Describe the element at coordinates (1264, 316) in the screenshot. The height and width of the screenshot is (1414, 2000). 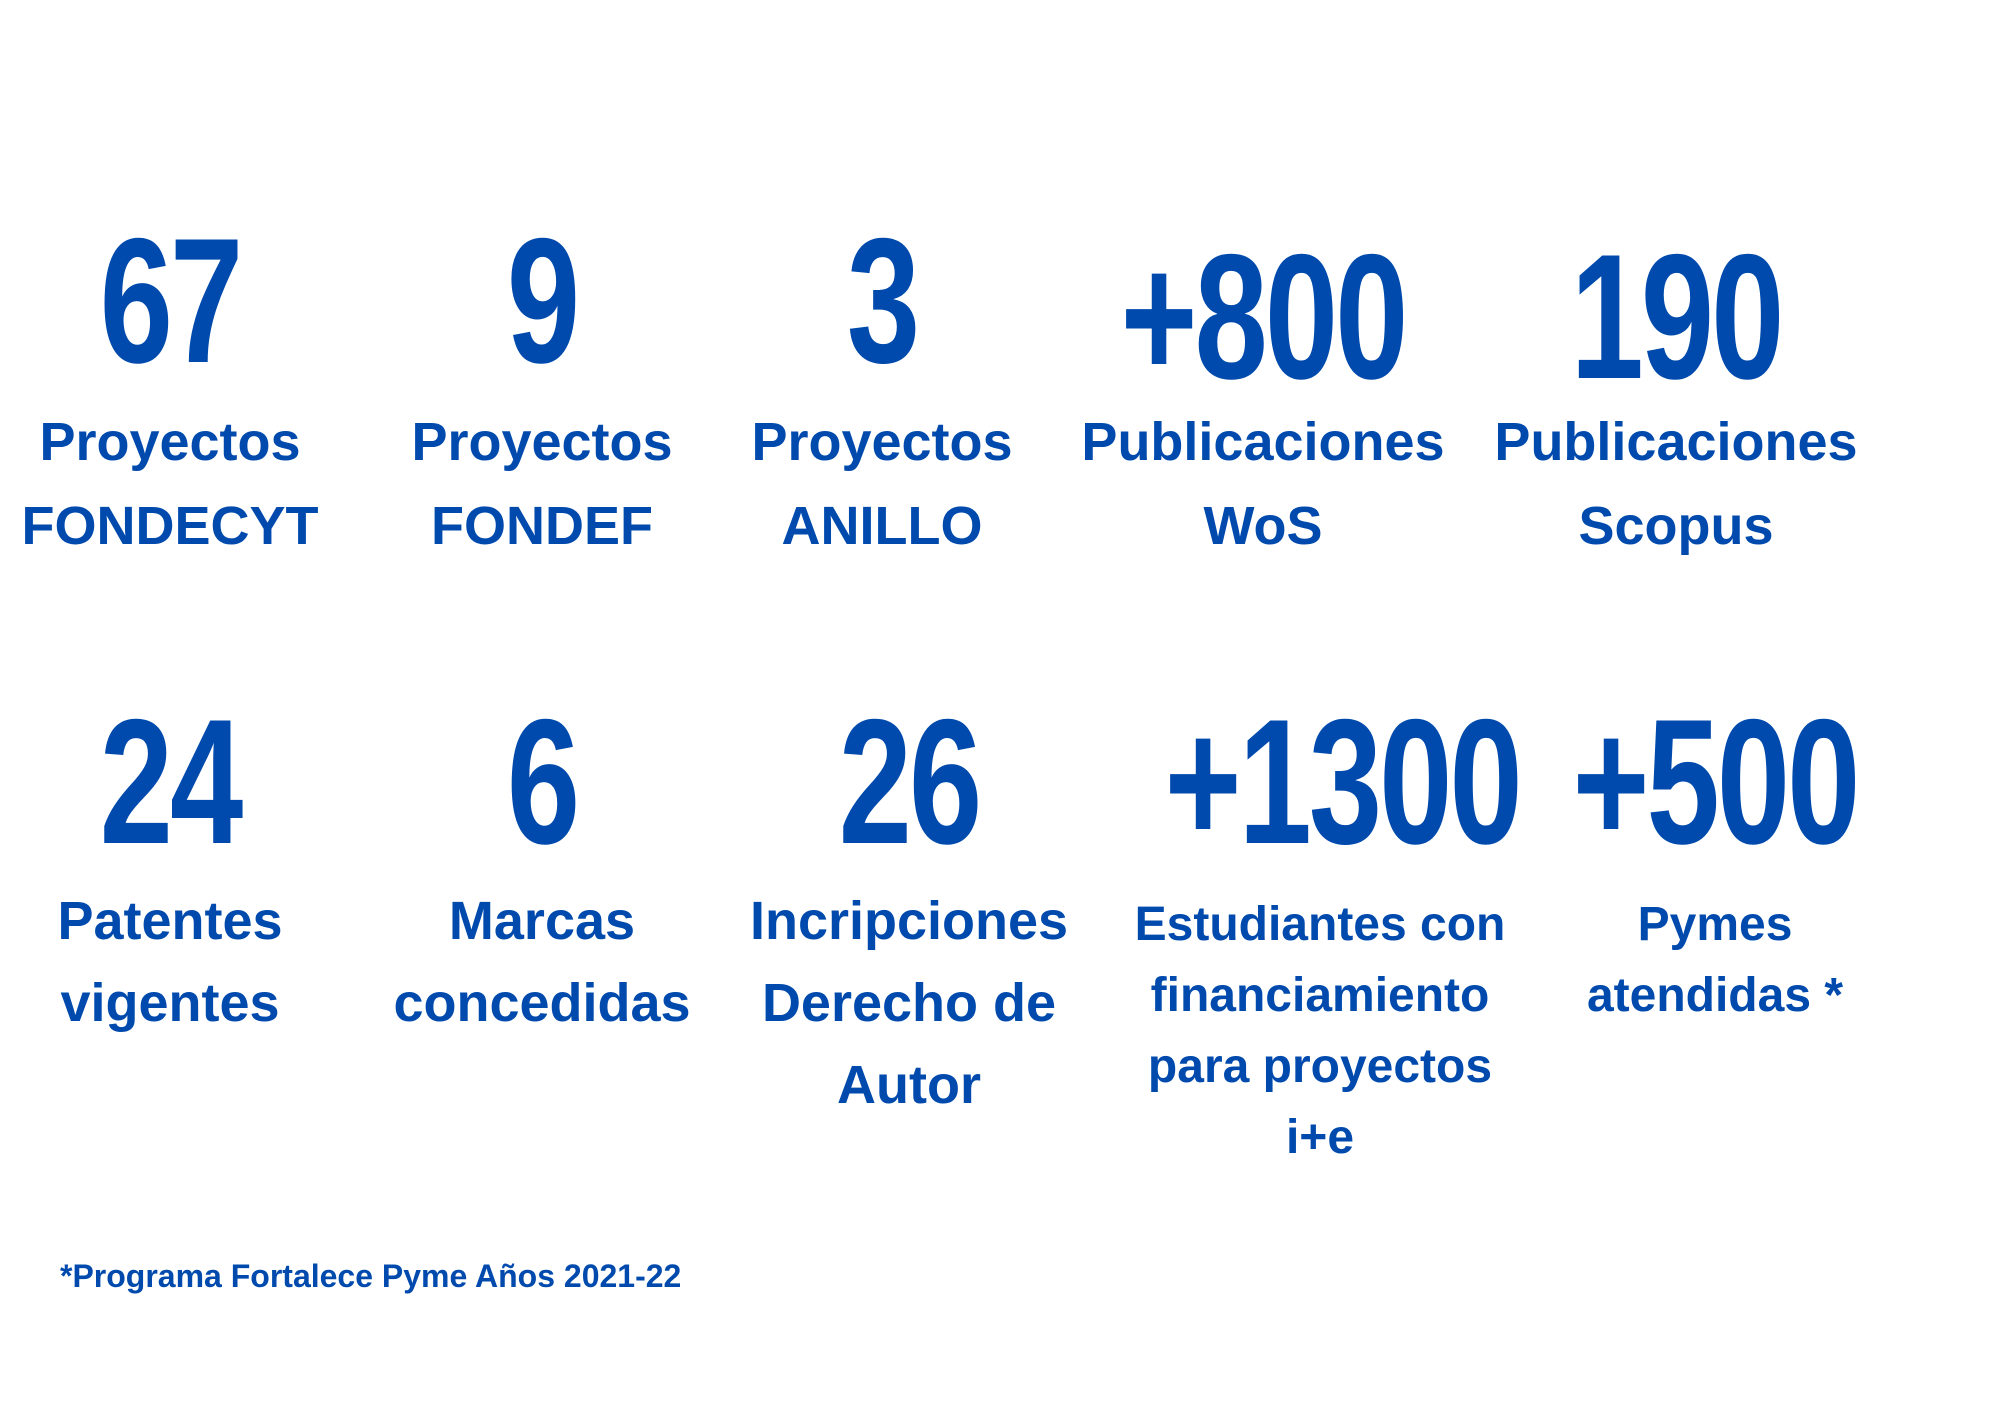
I see `stat-value: +800` at that location.